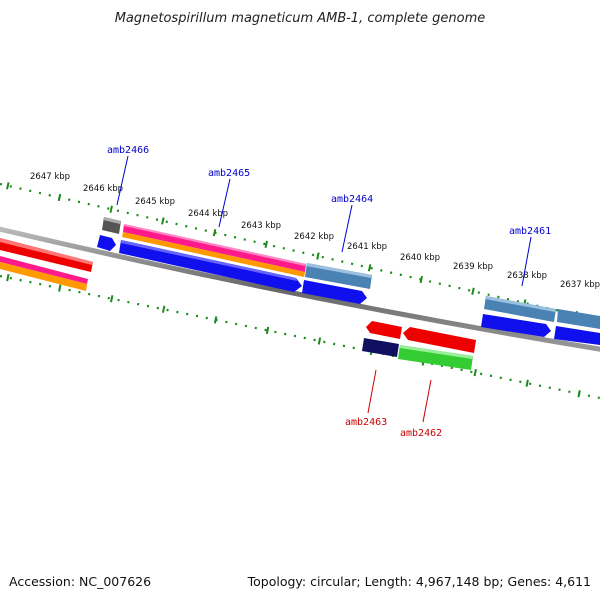 This screenshot has height=600, width=600. I want to click on kbp-label: 2643 kbp, so click(261, 226).